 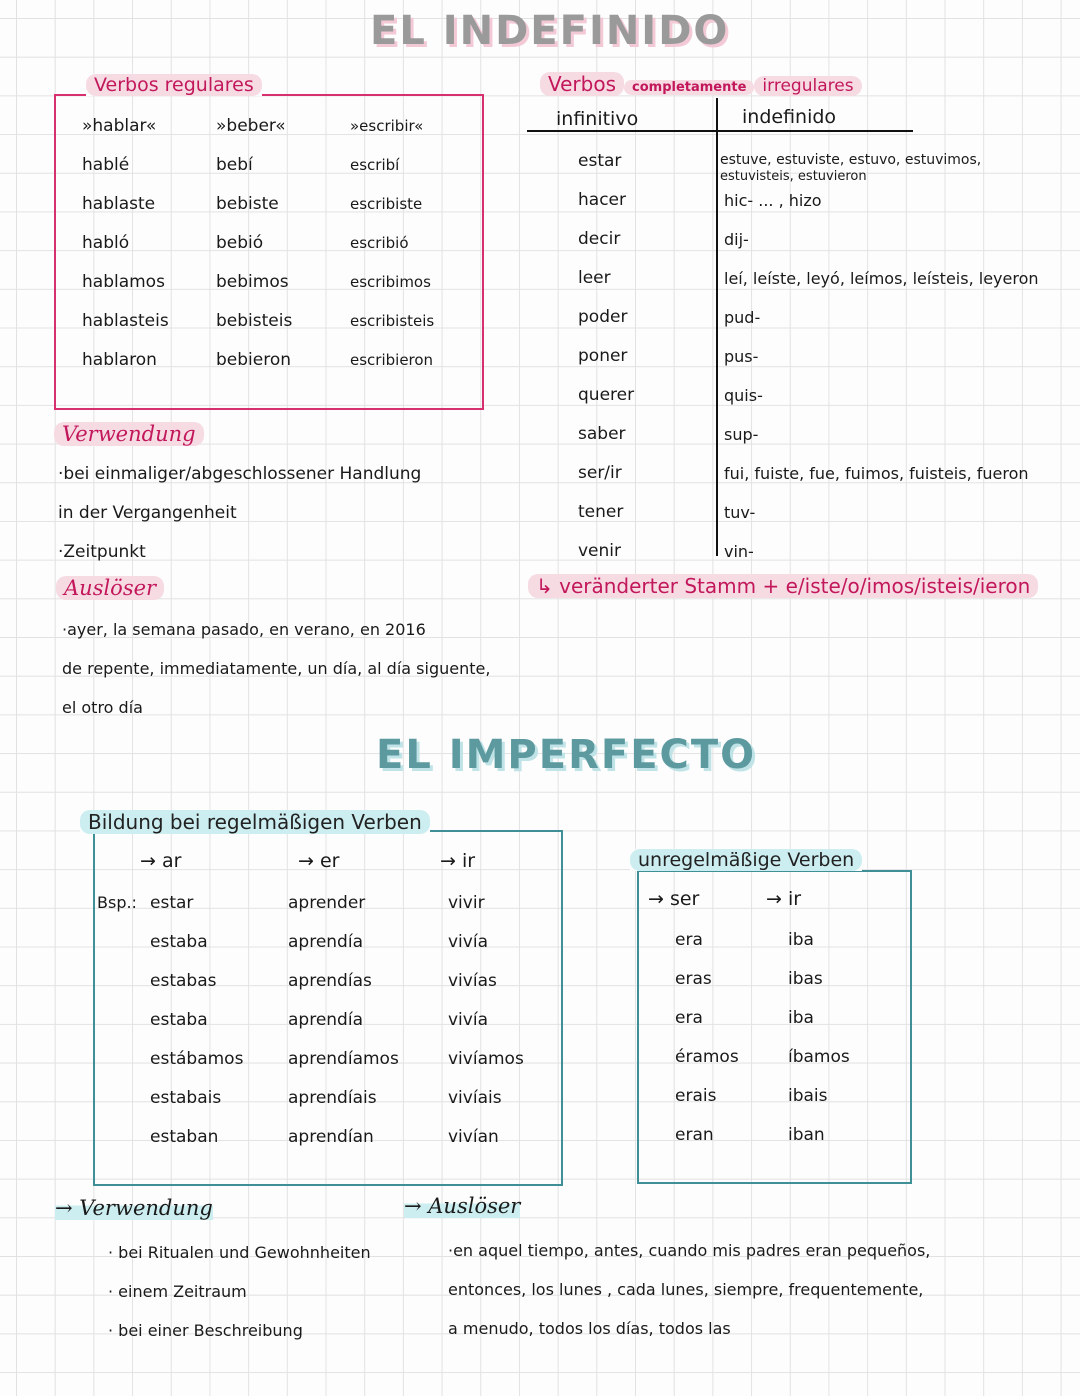 What do you see at coordinates (332, 1098) in the screenshot?
I see `conjugation: aprendíais` at bounding box center [332, 1098].